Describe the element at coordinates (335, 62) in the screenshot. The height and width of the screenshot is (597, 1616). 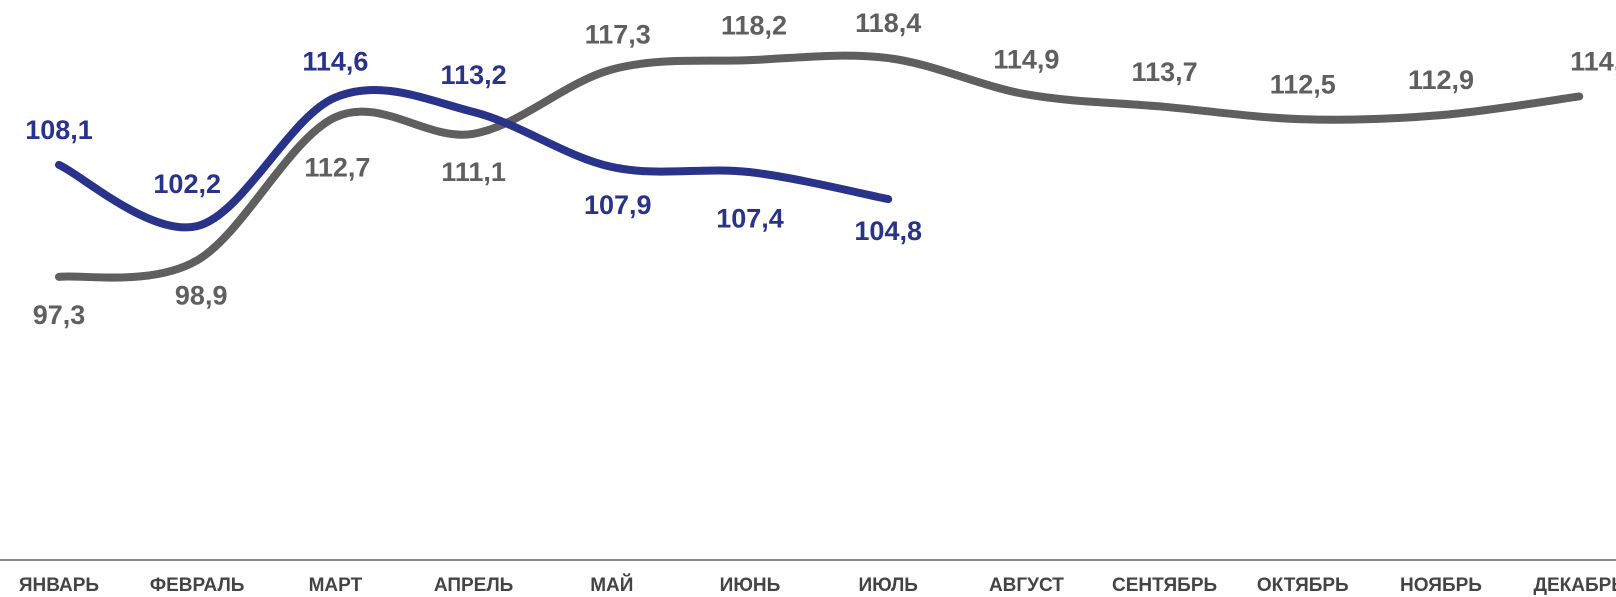
I see `data-label: 114,6` at that location.